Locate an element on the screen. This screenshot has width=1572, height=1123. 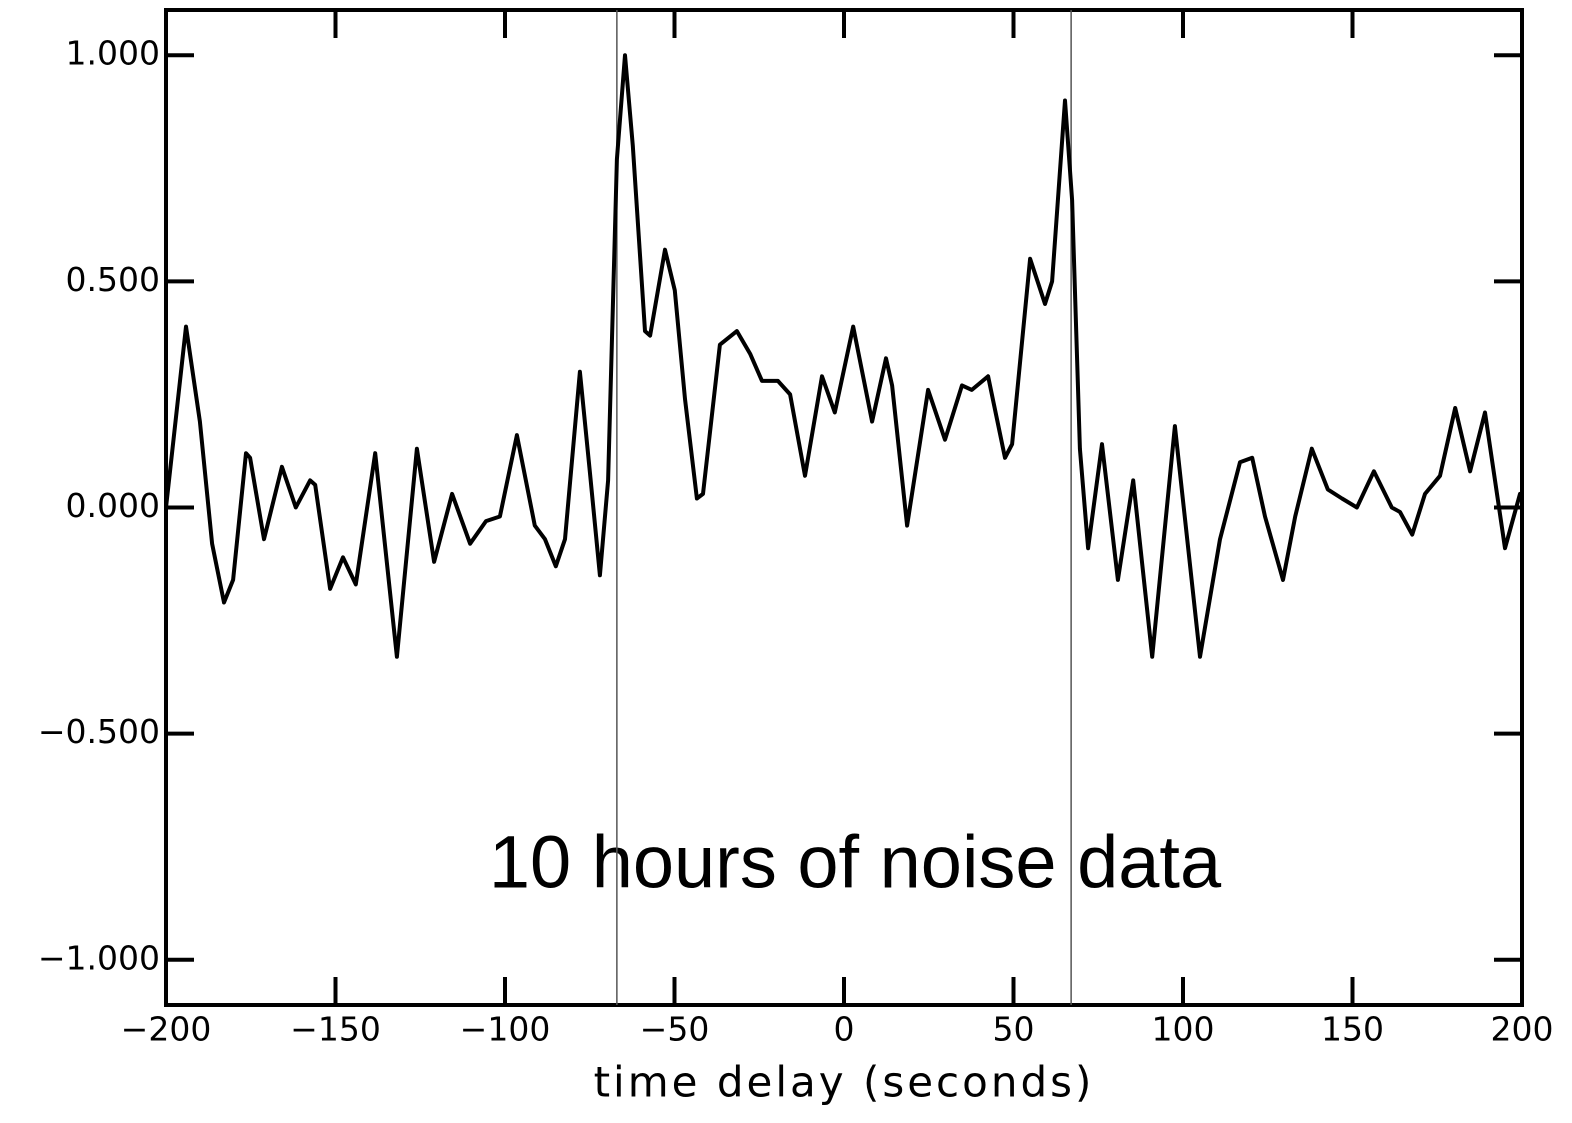
x-tick-label: 0 is located at coordinates (844, 1029).